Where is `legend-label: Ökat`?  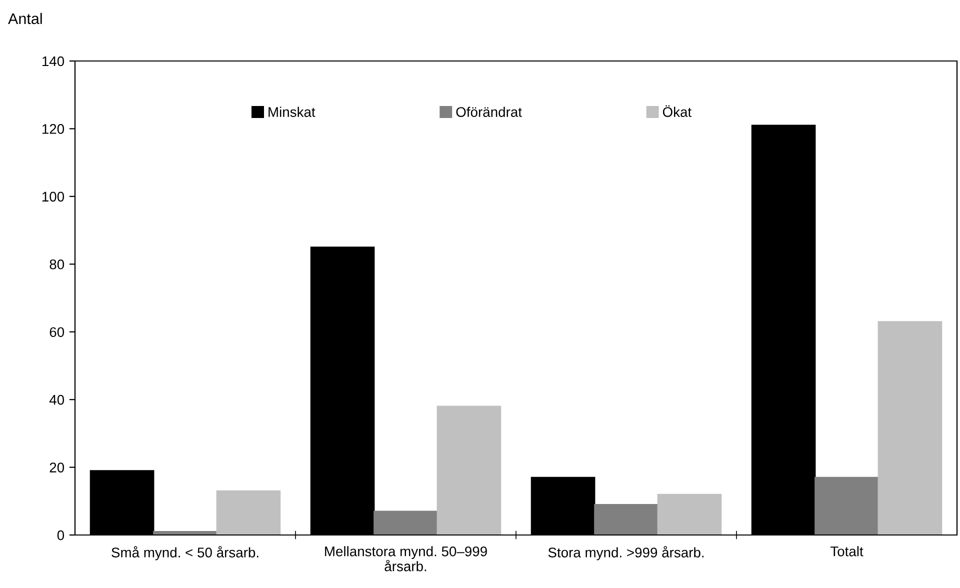 legend-label: Ökat is located at coordinates (677, 111).